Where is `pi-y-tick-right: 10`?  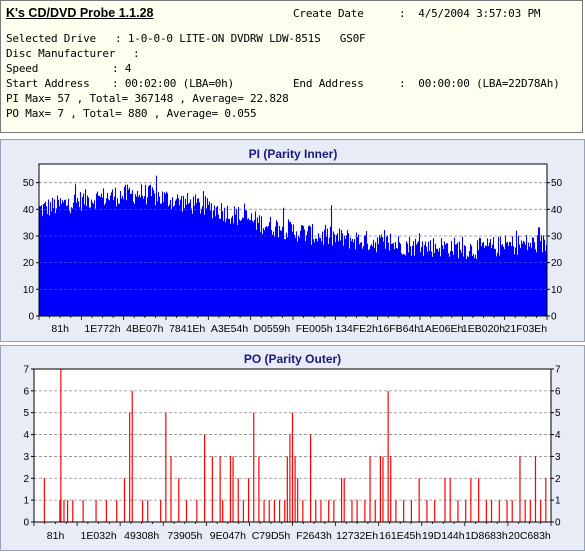
pi-y-tick-right: 10 is located at coordinates (557, 290).